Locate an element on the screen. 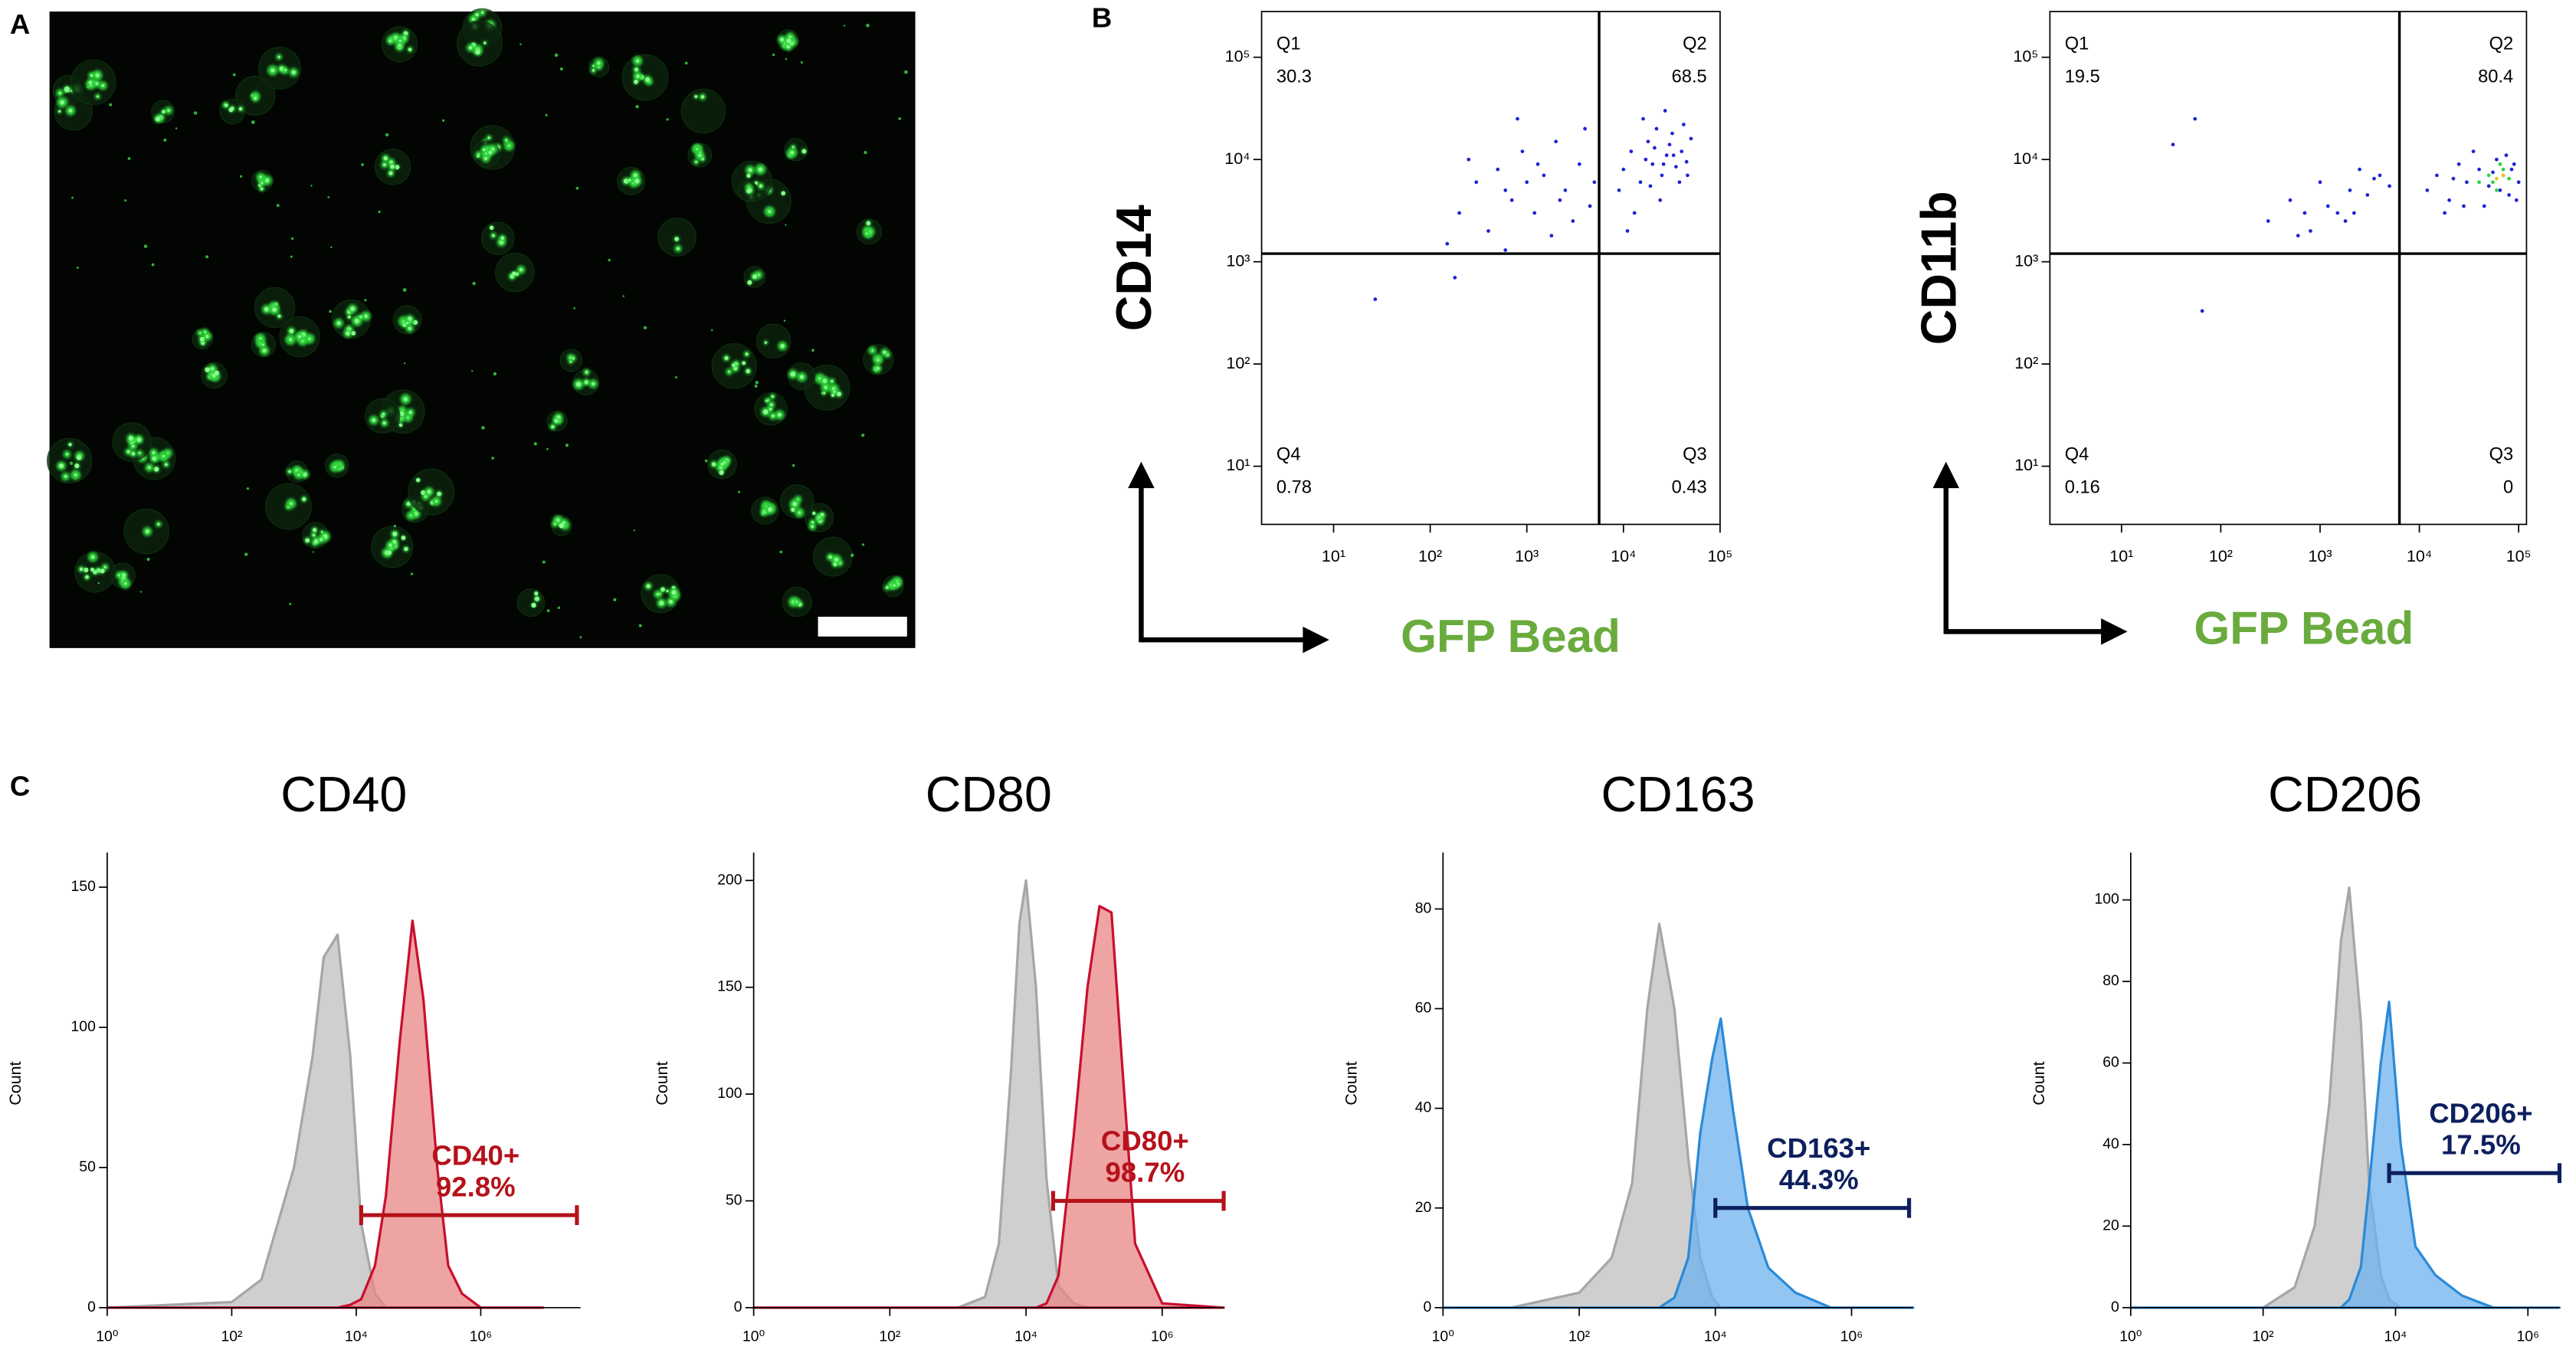 This screenshot has width=2576, height=1353. plot-frame is located at coordinates (1490, 268).